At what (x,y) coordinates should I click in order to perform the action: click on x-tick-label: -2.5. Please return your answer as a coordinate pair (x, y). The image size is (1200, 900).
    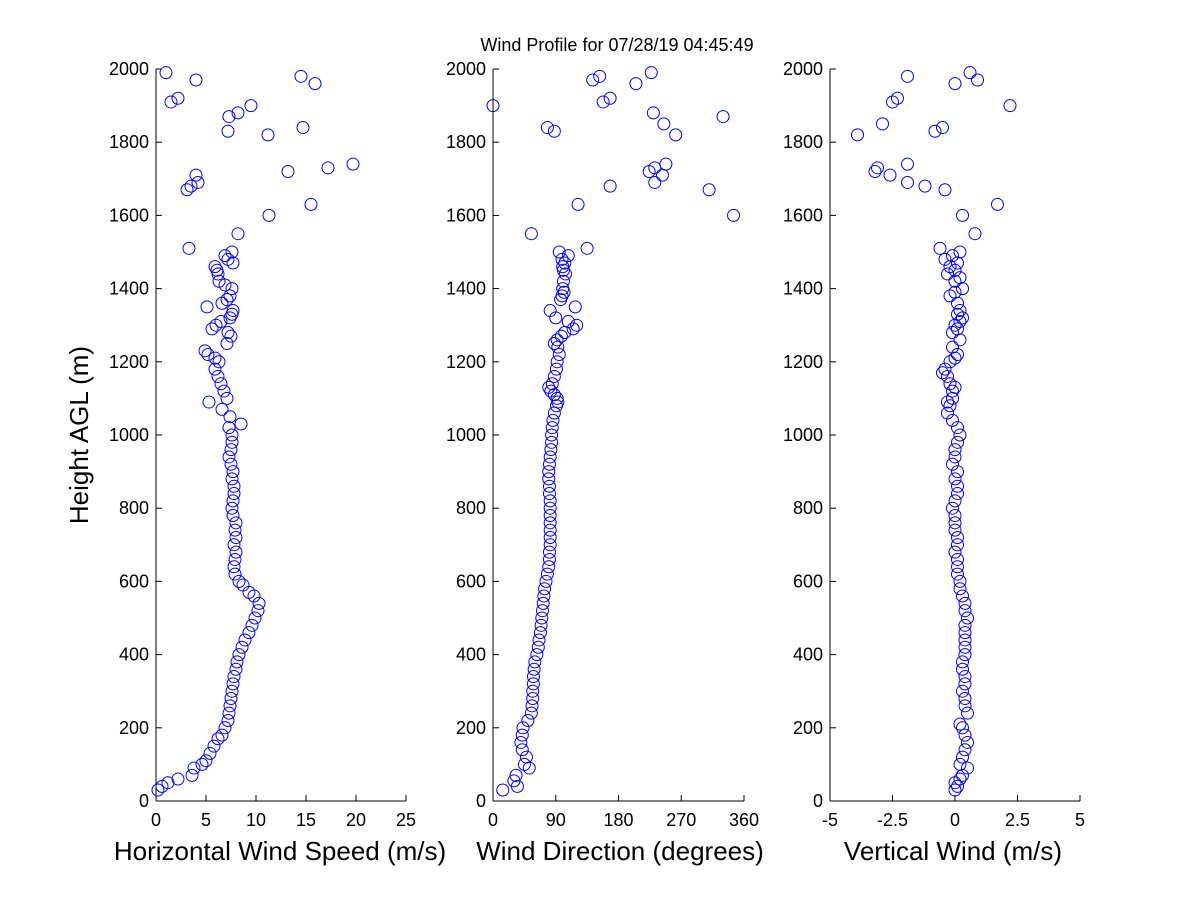
    Looking at the image, I should click on (892, 820).